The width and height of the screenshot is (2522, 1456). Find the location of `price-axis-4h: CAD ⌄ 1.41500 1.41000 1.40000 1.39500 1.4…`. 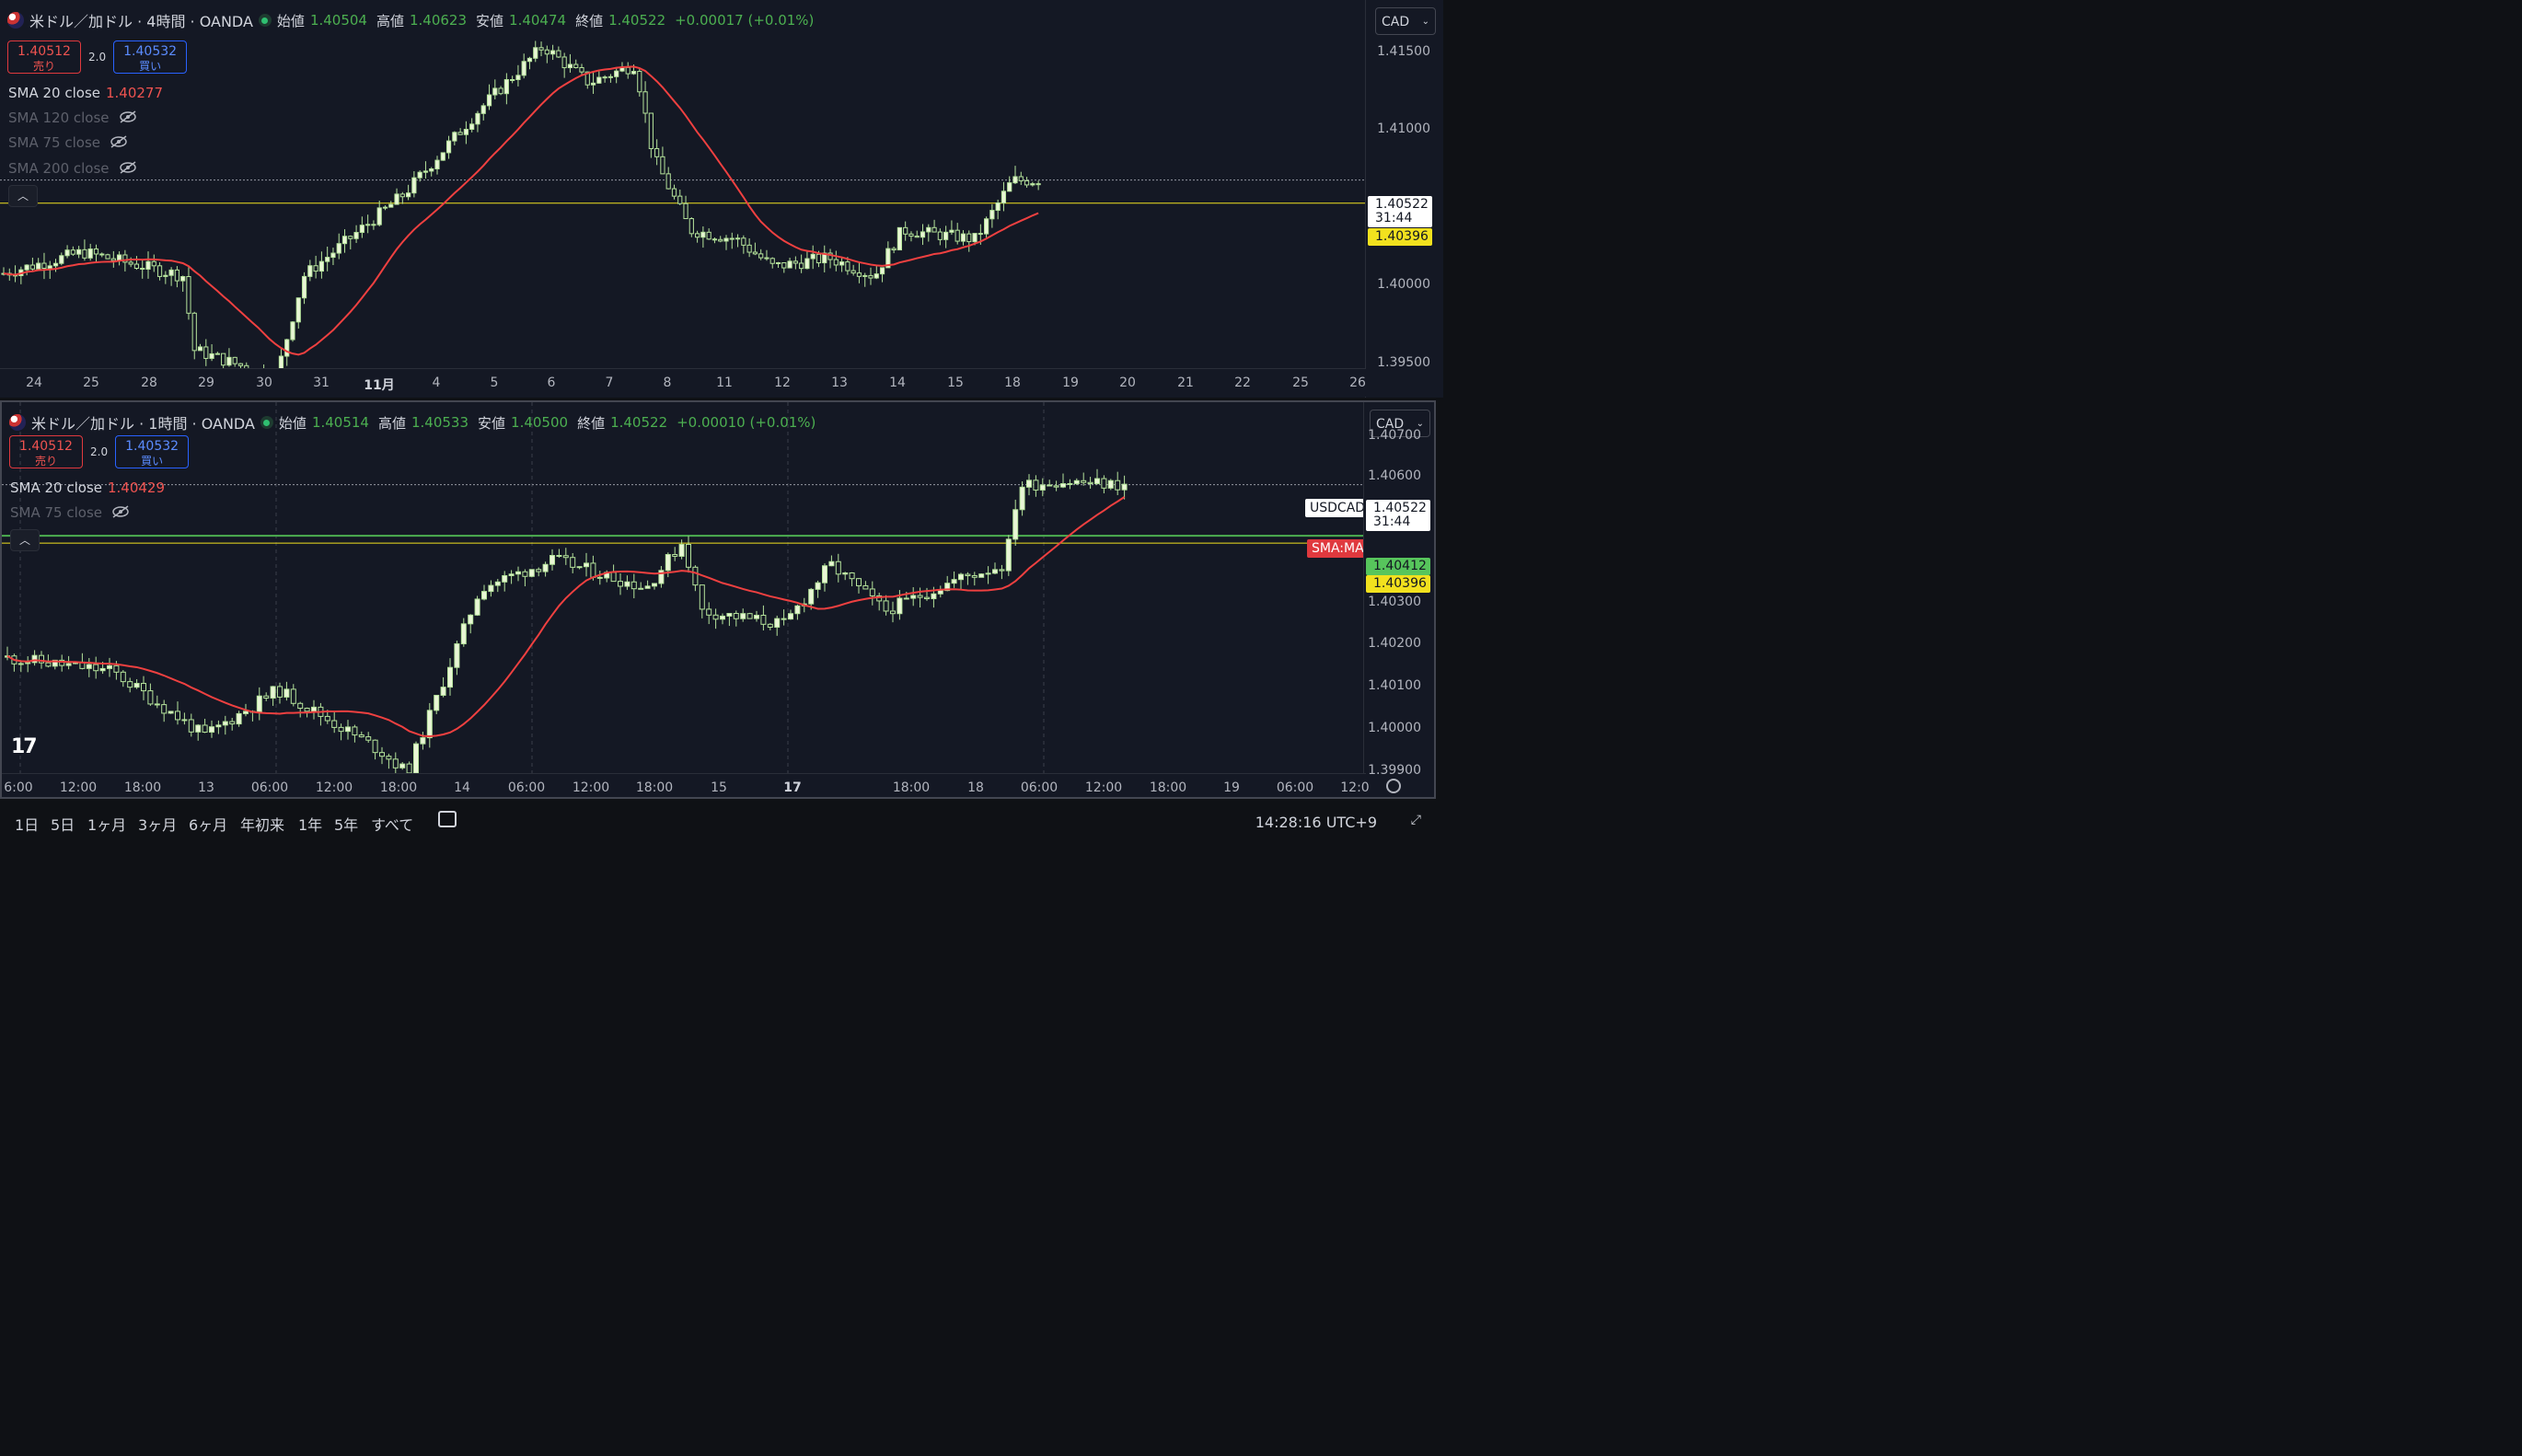

price-axis-4h: CAD ⌄ 1.41500 1.41000 1.40000 1.39500 1.4… is located at coordinates (1404, 199).